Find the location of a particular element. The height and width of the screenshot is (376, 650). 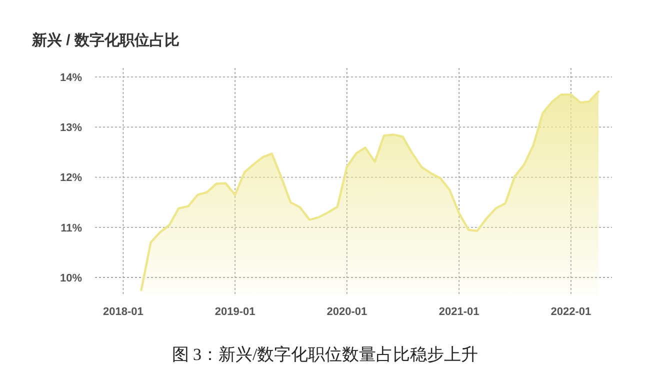

y-tick-label: 10% is located at coordinates (71, 278).